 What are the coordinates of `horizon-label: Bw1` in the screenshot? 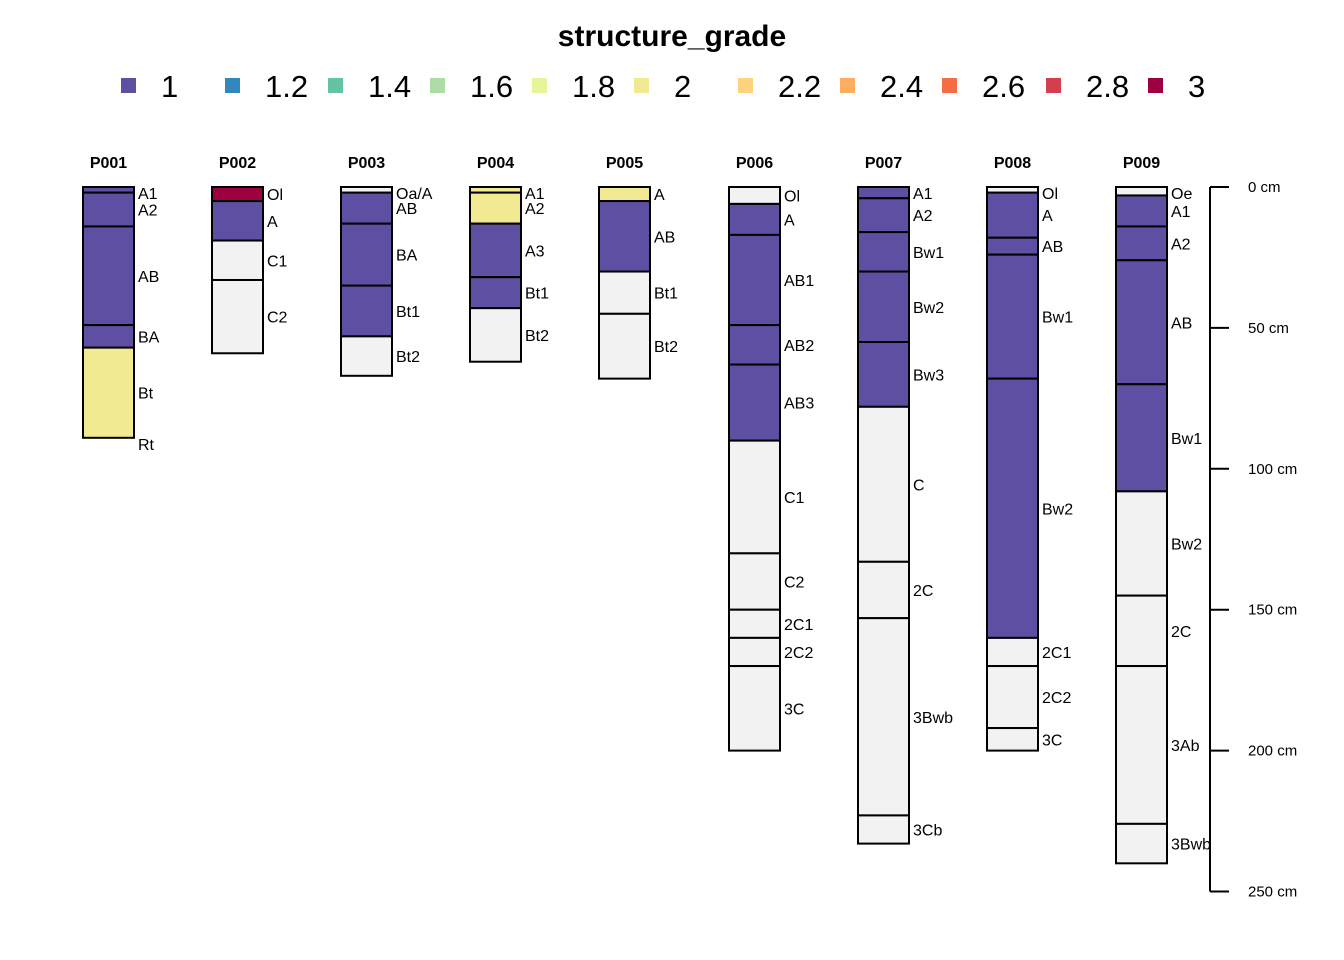 It's located at (928, 253).